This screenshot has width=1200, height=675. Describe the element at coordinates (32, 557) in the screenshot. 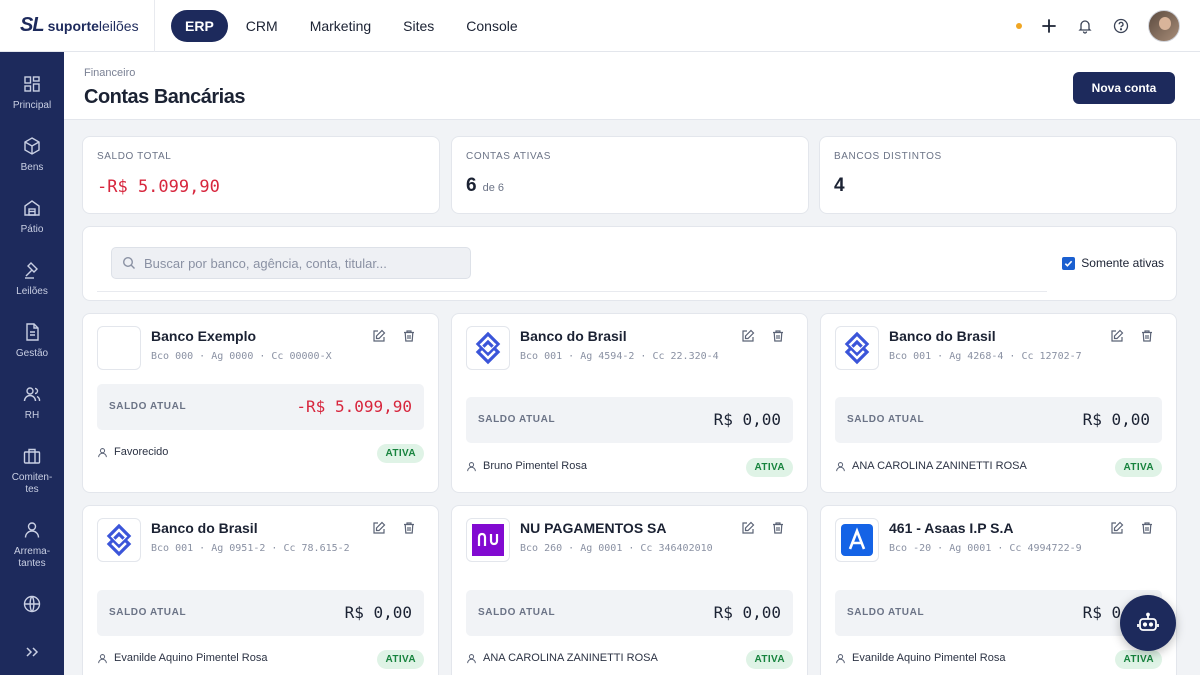

I see `sidebar-label: Arrema-tantes` at that location.